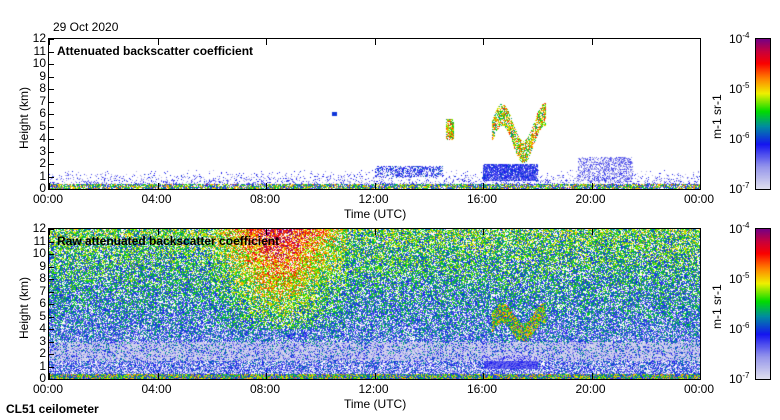 Image resolution: width=780 pixels, height=420 pixels. What do you see at coordinates (168, 241) in the screenshot?
I see `plot-title: Raw attenuated backscatter coefficient` at bounding box center [168, 241].